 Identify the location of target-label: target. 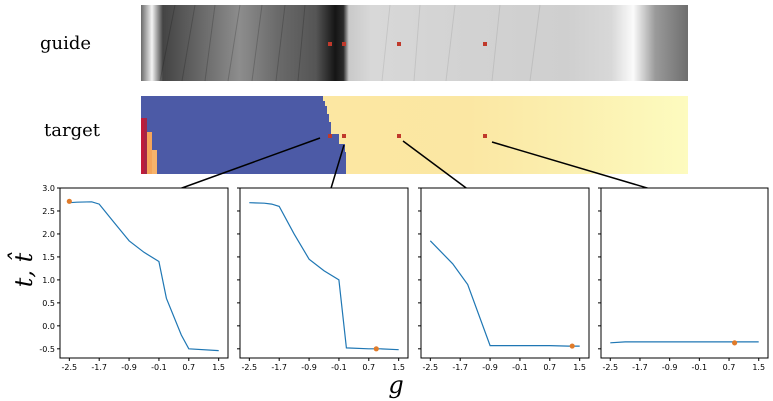
(72, 130).